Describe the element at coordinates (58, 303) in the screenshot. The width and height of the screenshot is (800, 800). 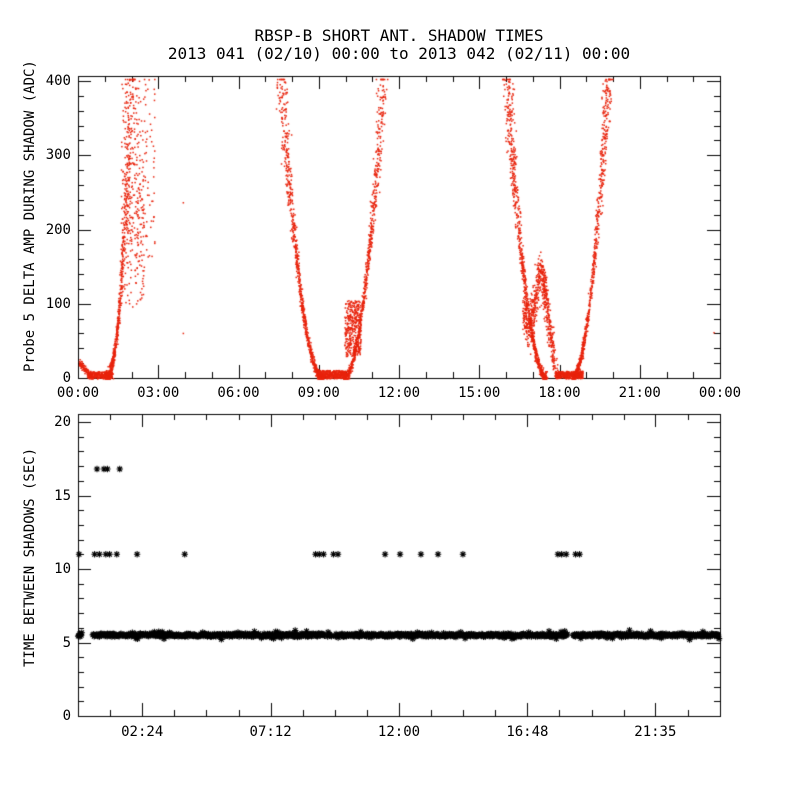
I see `top-y-tick-label: 100` at that location.